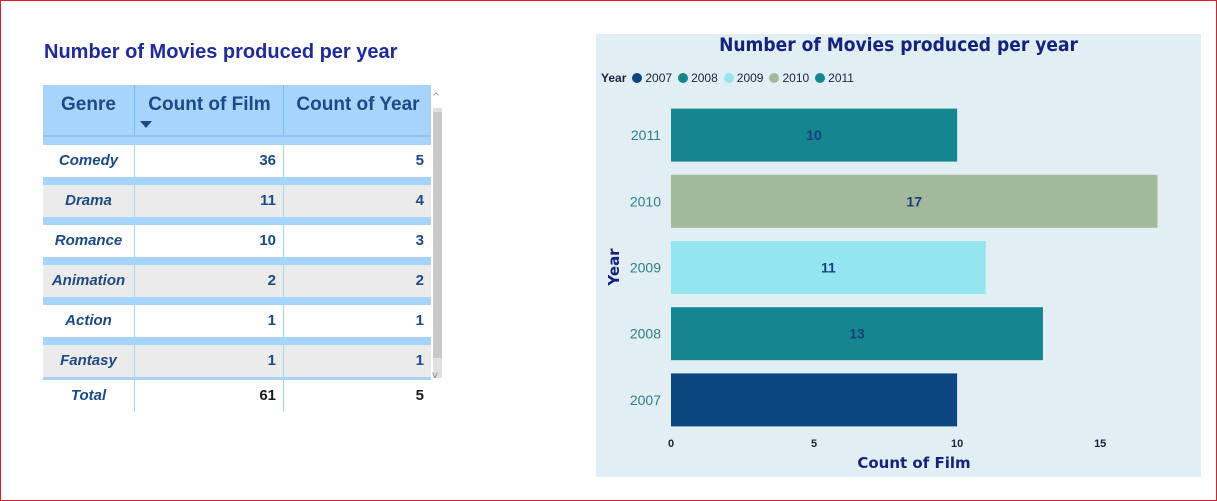 Image resolution: width=1217 pixels, height=501 pixels. I want to click on y-tick-label: 2010, so click(645, 201).